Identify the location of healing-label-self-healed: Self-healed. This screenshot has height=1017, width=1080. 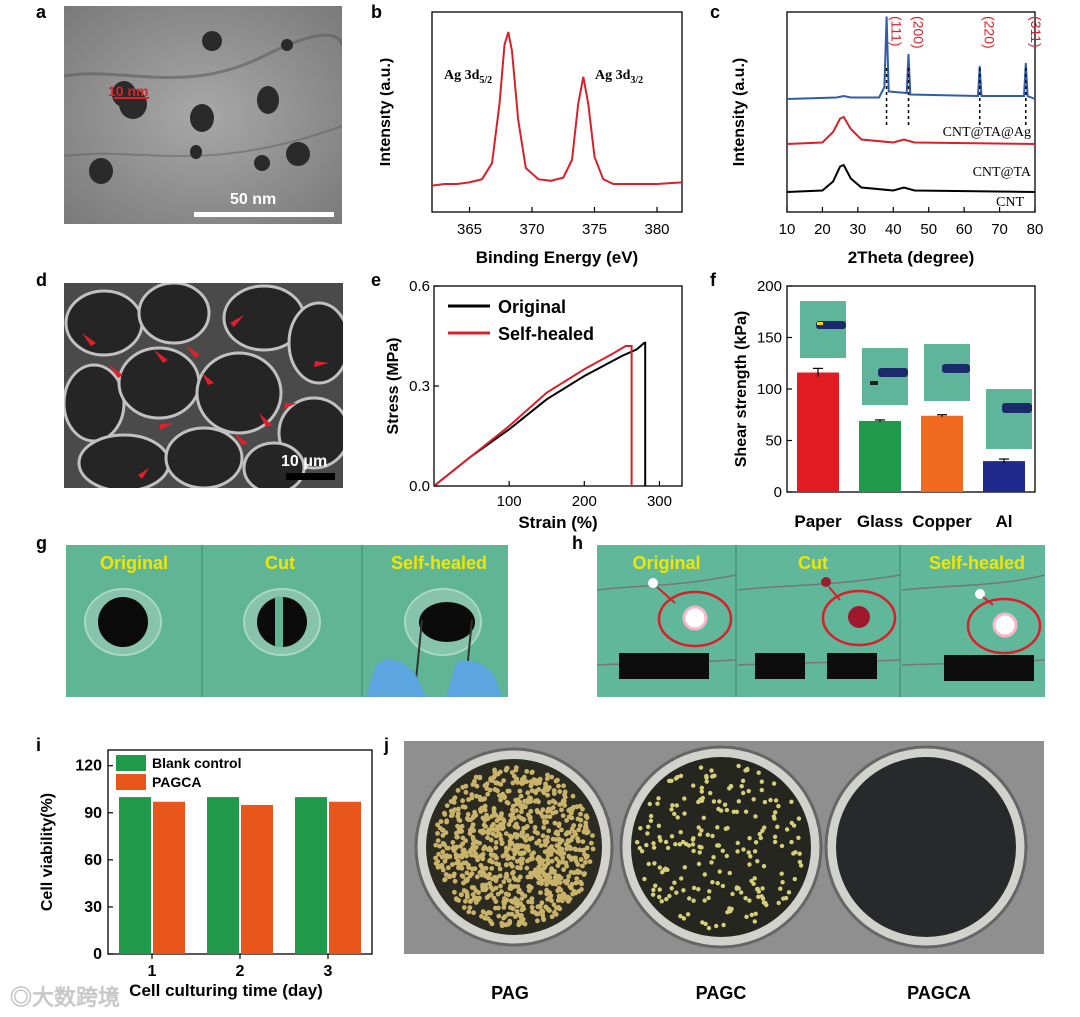
(439, 563).